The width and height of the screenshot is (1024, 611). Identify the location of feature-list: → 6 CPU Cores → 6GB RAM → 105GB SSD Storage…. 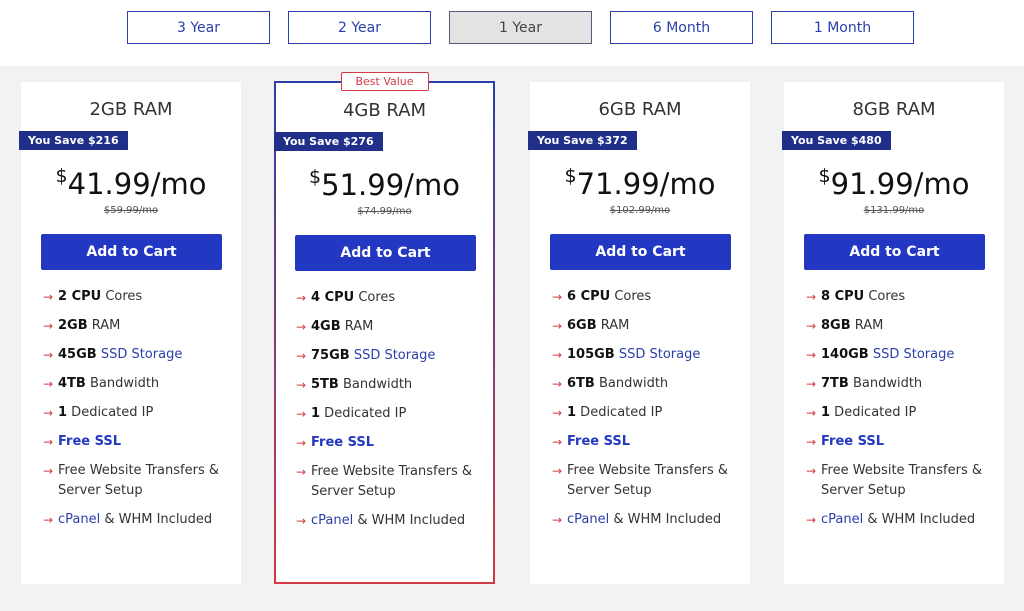
(646, 413).